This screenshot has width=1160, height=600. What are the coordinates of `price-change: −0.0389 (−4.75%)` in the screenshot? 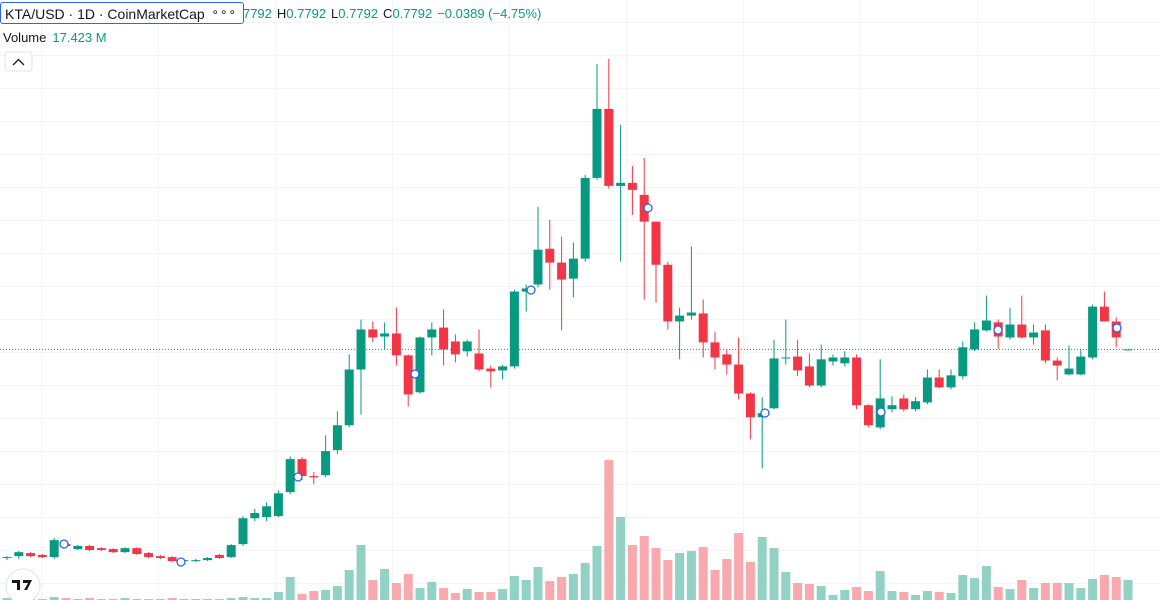 It's located at (489, 13).